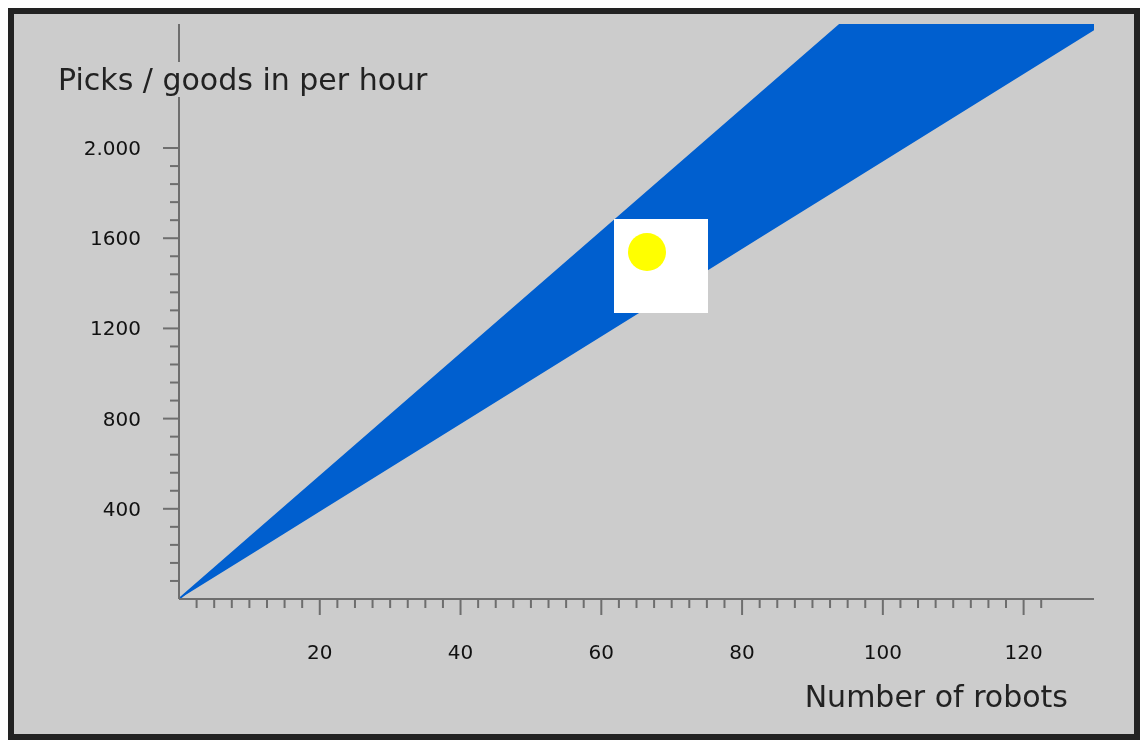  What do you see at coordinates (460, 652) in the screenshot?
I see `x-tick-label: 40` at bounding box center [460, 652].